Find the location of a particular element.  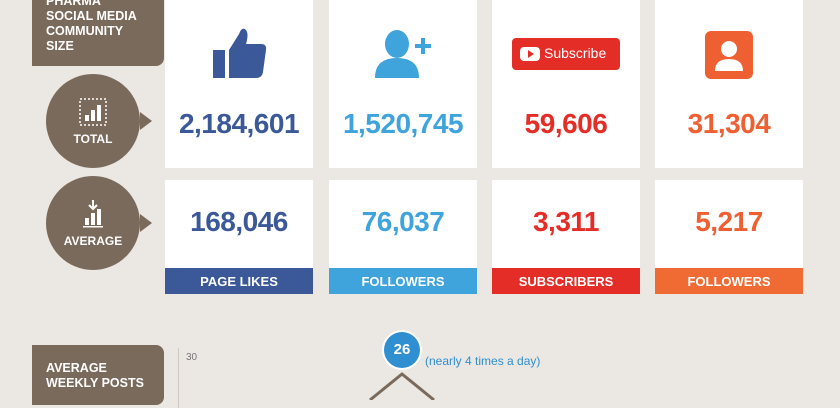

facebook-total-card: 2,184,601 is located at coordinates (239, 84).